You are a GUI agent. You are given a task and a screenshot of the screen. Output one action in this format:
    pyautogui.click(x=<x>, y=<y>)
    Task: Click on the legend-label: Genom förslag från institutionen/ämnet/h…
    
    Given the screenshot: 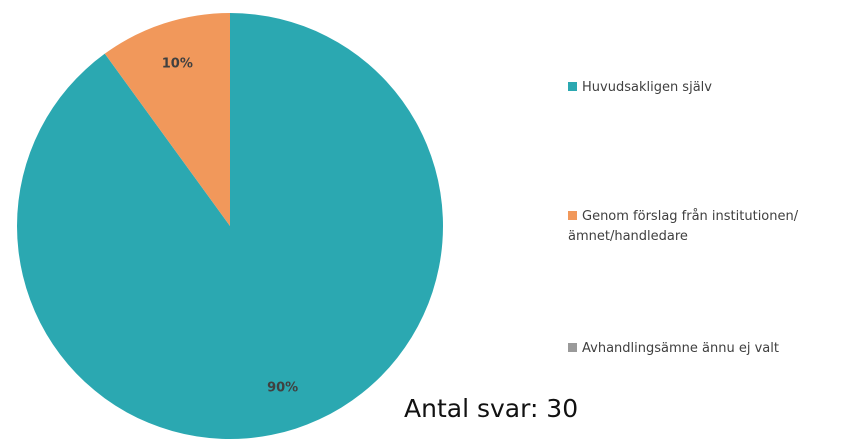 What is the action you would take?
    pyautogui.click(x=683, y=226)
    